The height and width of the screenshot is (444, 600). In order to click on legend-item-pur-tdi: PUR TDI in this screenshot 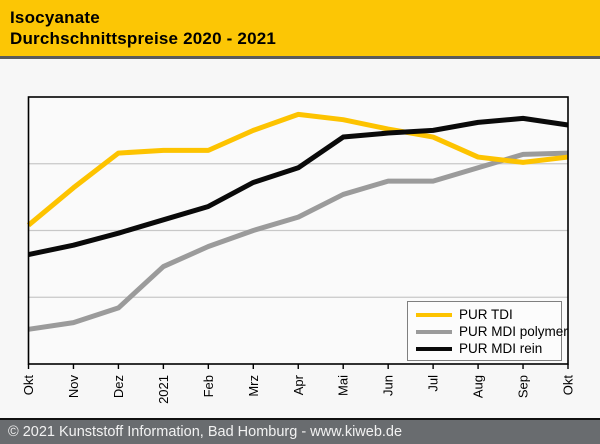, I will do `click(485, 314)`.